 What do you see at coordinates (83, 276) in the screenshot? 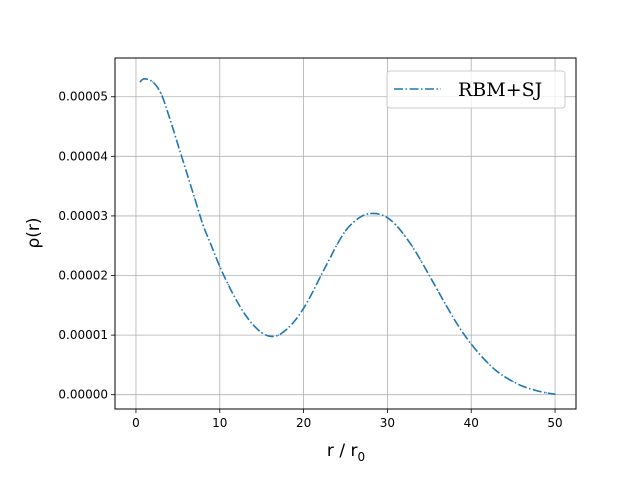
I see `y-tick-label: 0.00002` at bounding box center [83, 276].